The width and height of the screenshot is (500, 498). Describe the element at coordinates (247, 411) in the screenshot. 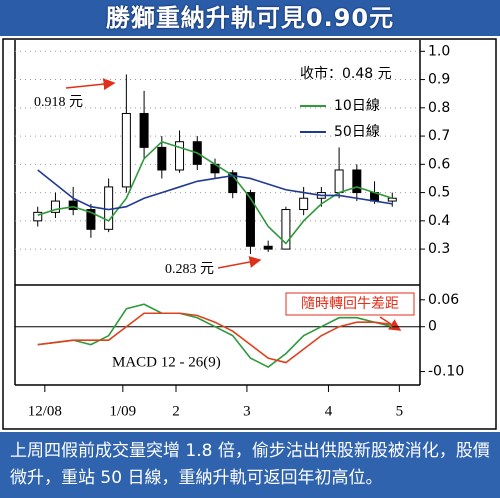

I see `x-tick-label: 3` at that location.